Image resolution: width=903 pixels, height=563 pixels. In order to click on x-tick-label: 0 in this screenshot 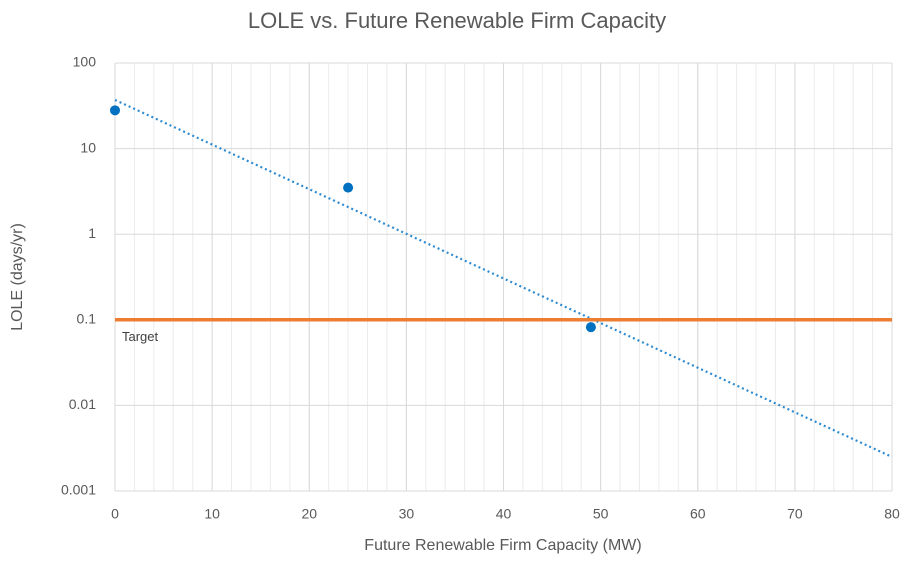, I will do `click(115, 514)`.